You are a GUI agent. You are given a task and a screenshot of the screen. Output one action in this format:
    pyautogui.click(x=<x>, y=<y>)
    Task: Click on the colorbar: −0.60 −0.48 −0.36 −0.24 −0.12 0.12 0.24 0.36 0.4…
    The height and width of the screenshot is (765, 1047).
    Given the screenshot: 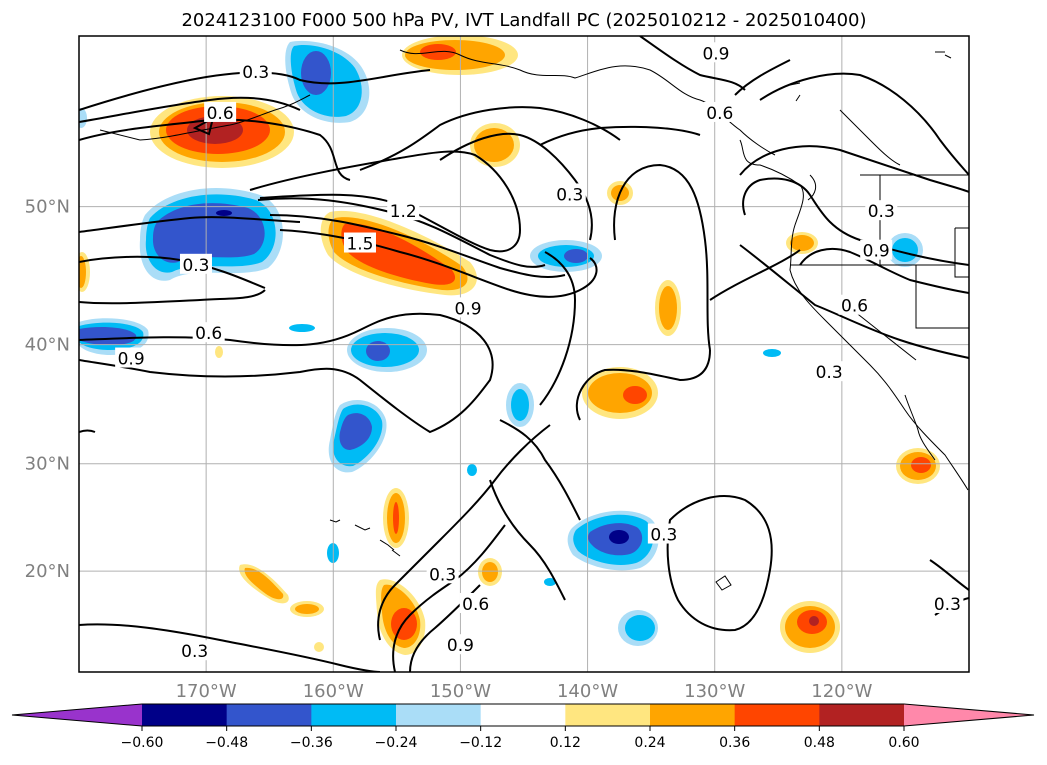 What is the action you would take?
    pyautogui.click(x=523, y=727)
    